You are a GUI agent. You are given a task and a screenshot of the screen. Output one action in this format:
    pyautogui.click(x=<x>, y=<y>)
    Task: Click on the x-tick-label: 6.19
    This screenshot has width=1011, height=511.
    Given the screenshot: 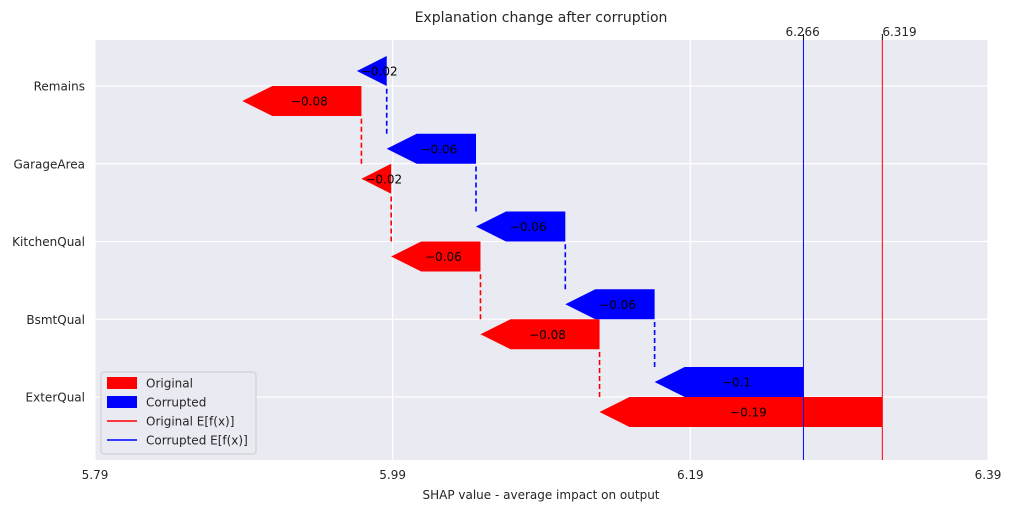 What is the action you would take?
    pyautogui.click(x=690, y=475)
    